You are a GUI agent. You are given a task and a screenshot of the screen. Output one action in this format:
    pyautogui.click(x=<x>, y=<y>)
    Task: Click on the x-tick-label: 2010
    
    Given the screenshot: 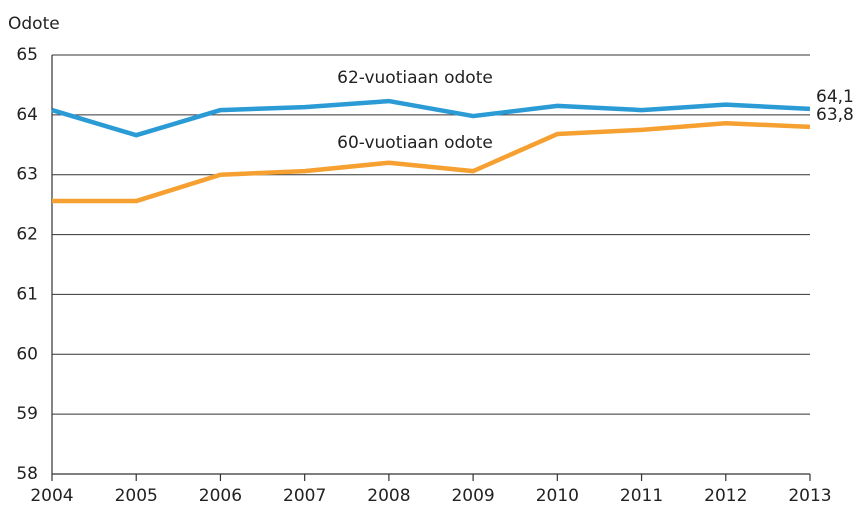 What is the action you would take?
    pyautogui.click(x=557, y=496)
    